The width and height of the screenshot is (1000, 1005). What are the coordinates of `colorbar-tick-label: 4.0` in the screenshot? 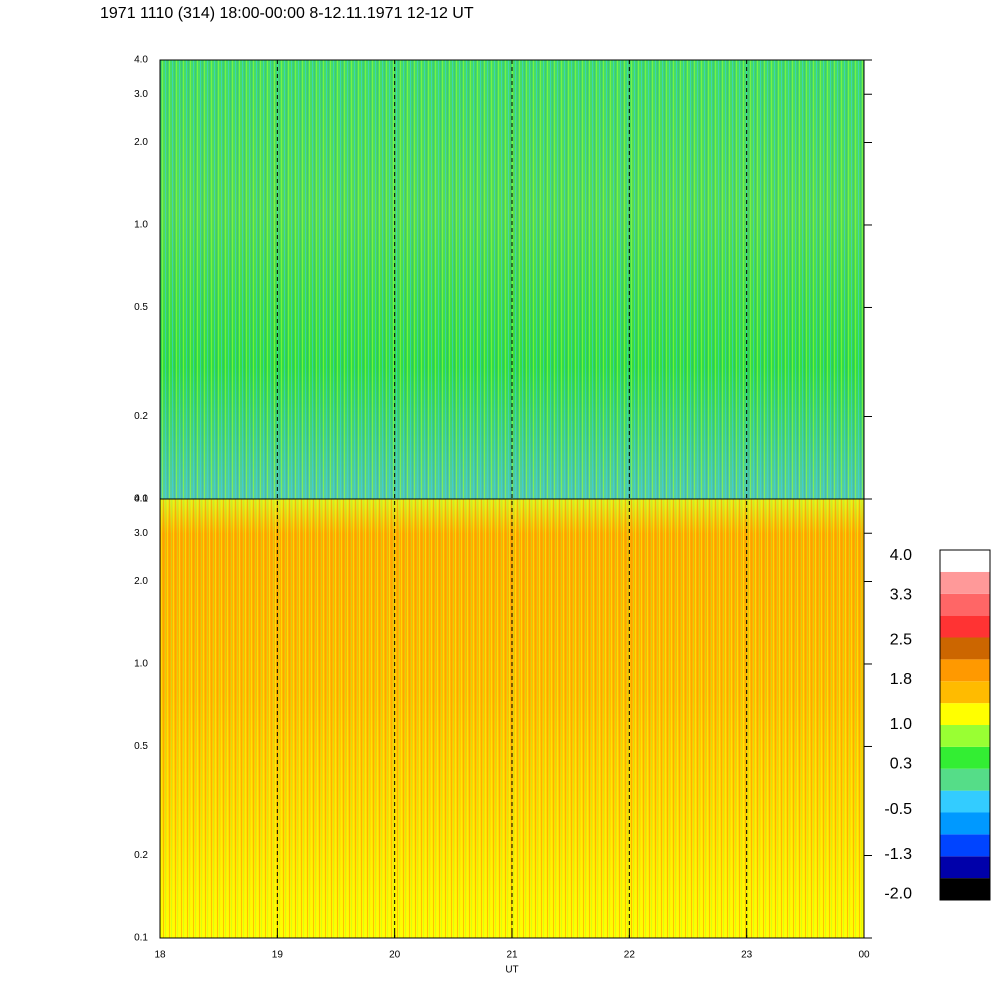 It's located at (901, 555).